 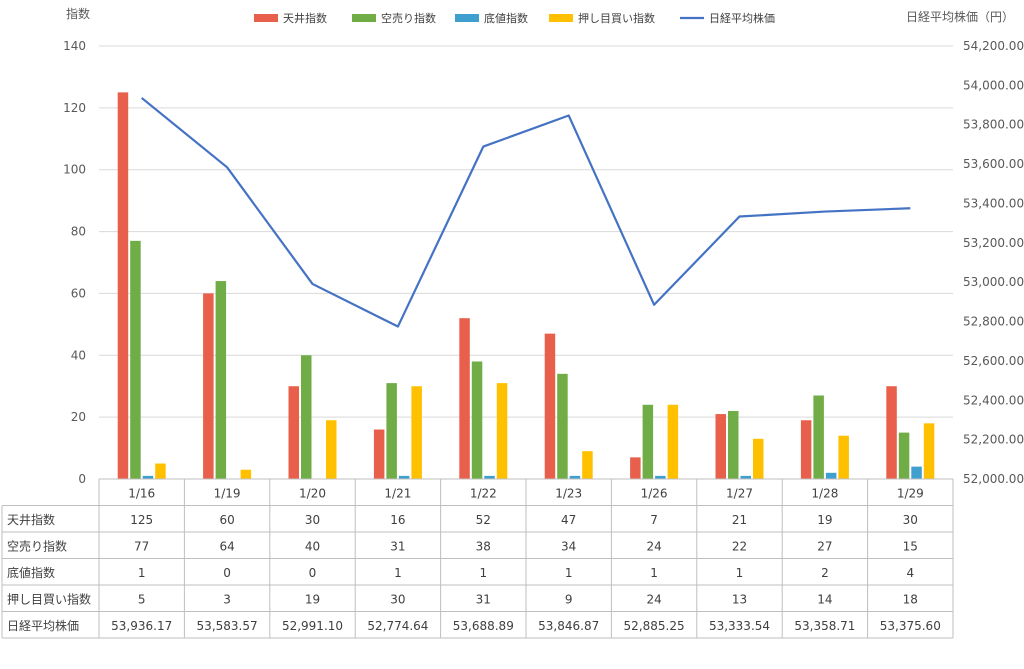 I want to click on left-axis-title: 指数, so click(x=78, y=13).